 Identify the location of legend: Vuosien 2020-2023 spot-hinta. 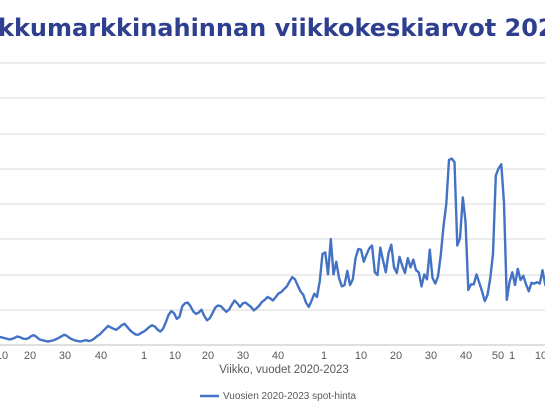
(278, 396).